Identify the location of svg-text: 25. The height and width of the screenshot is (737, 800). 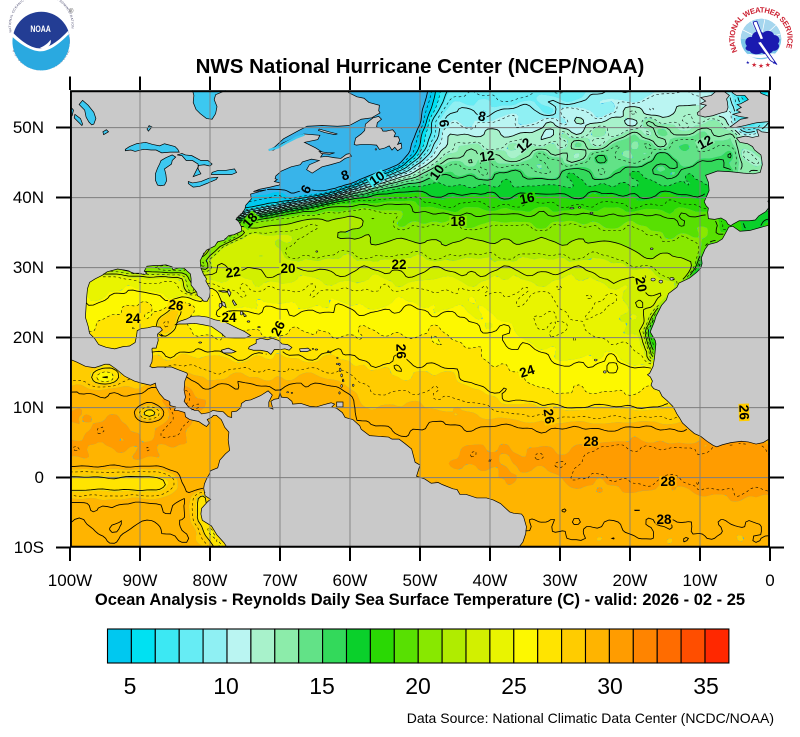
(514, 686).